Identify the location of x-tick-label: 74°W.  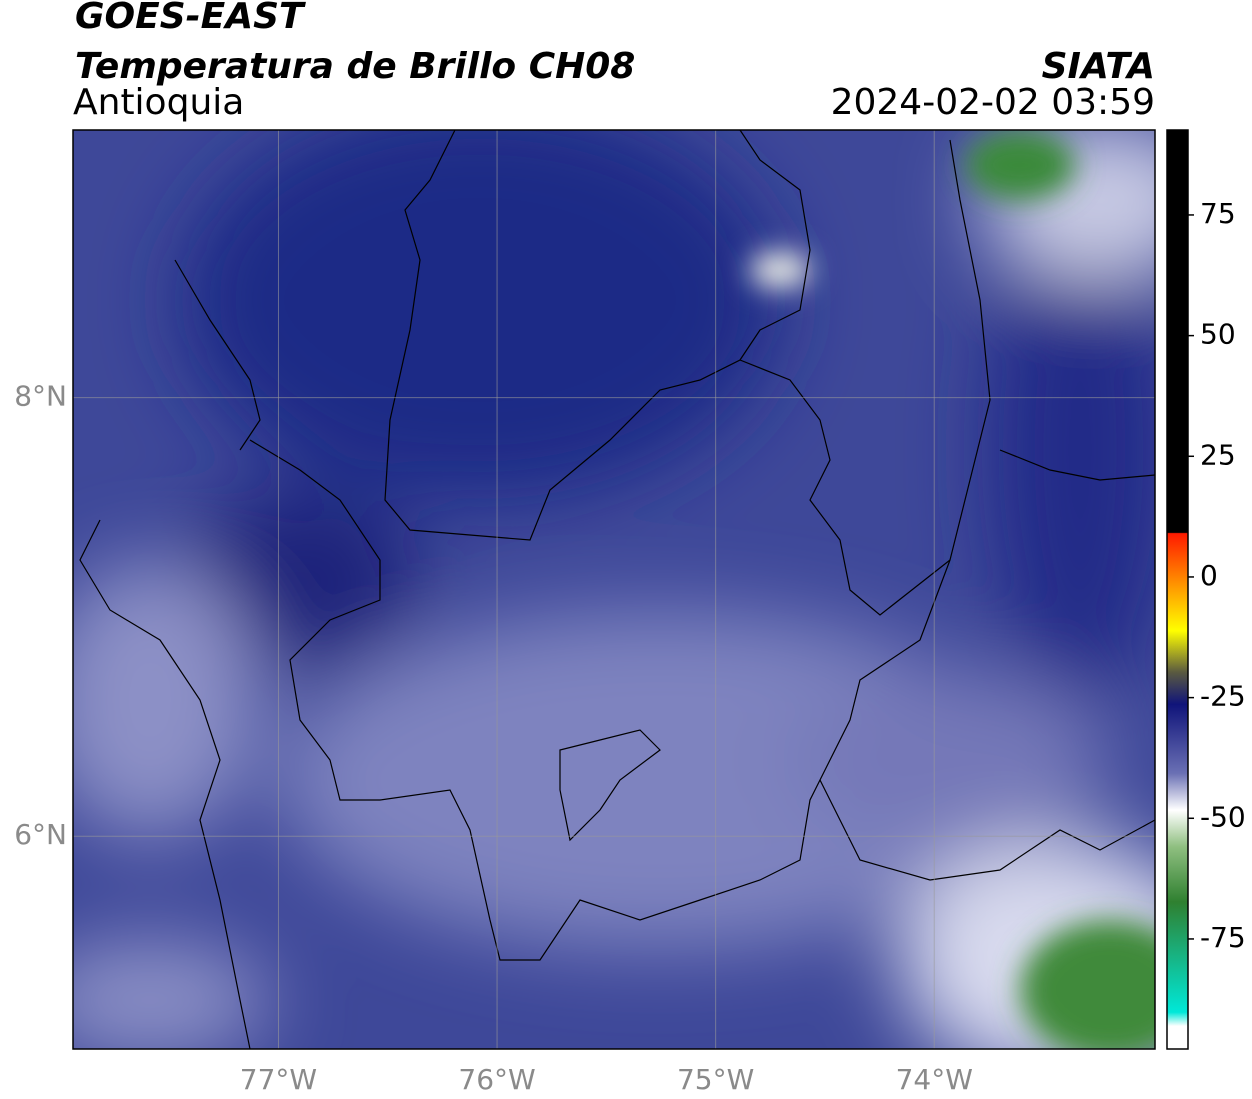
(934, 1079).